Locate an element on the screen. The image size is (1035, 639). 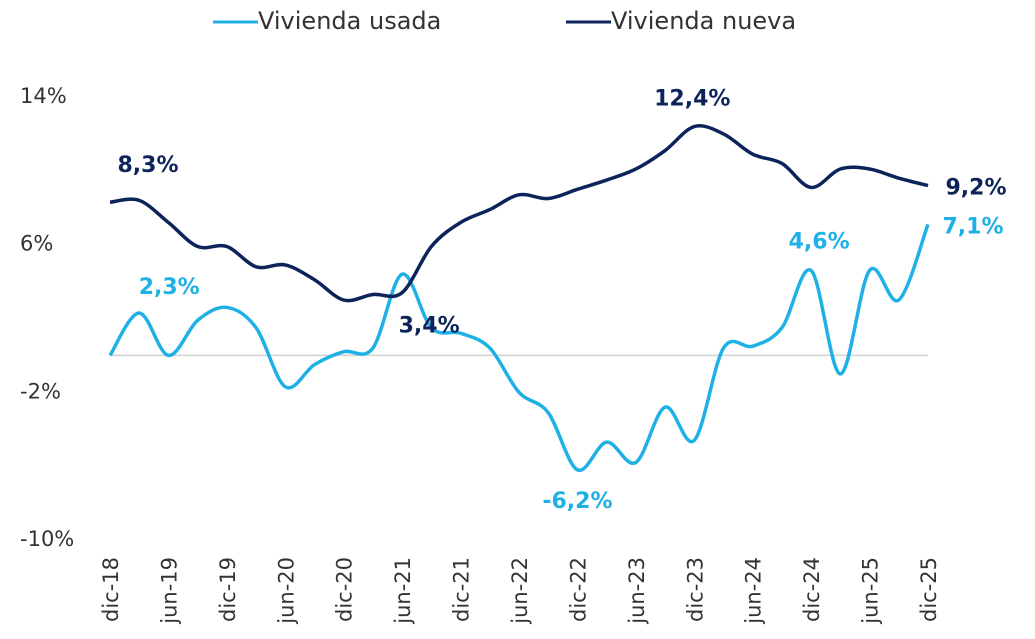
x-tick-label: jun-23 is located at coordinates (637, 591).